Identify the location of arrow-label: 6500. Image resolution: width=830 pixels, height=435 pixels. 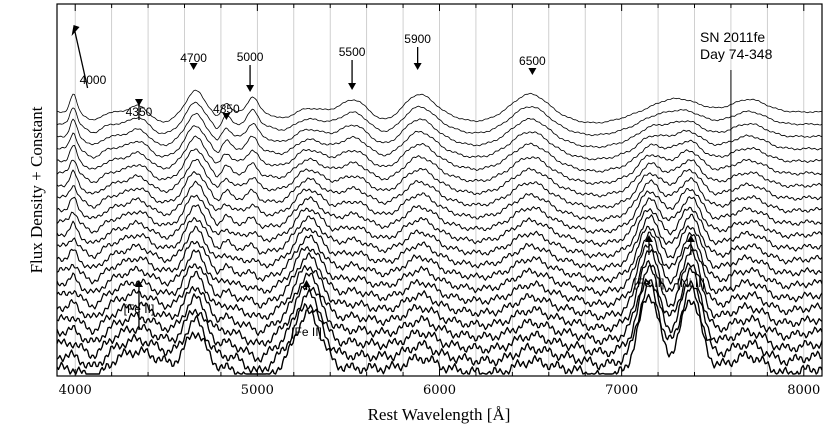
(532, 61).